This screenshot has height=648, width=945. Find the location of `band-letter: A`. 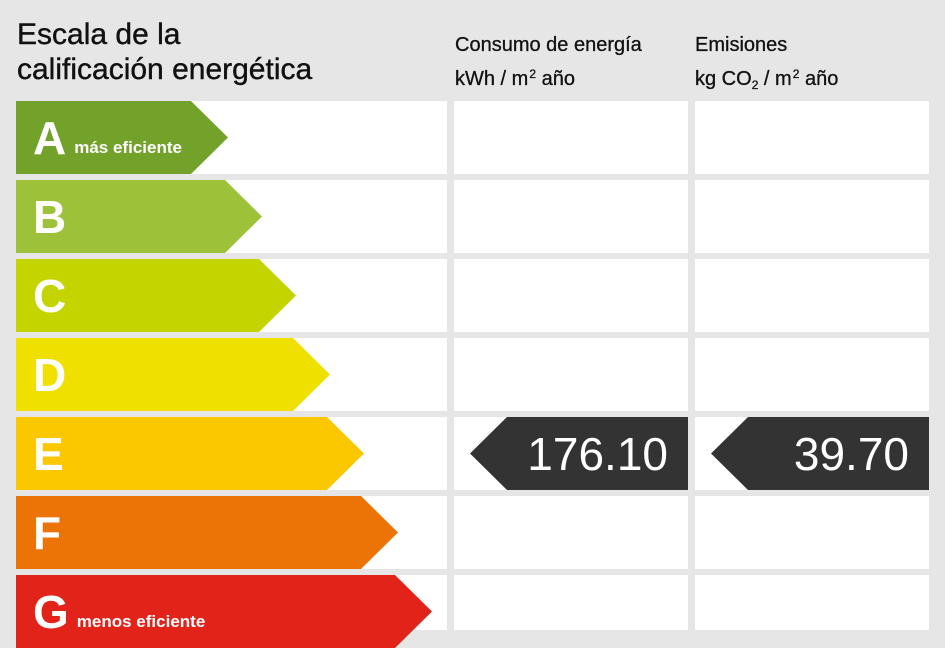

band-letter: A is located at coordinates (50, 137).